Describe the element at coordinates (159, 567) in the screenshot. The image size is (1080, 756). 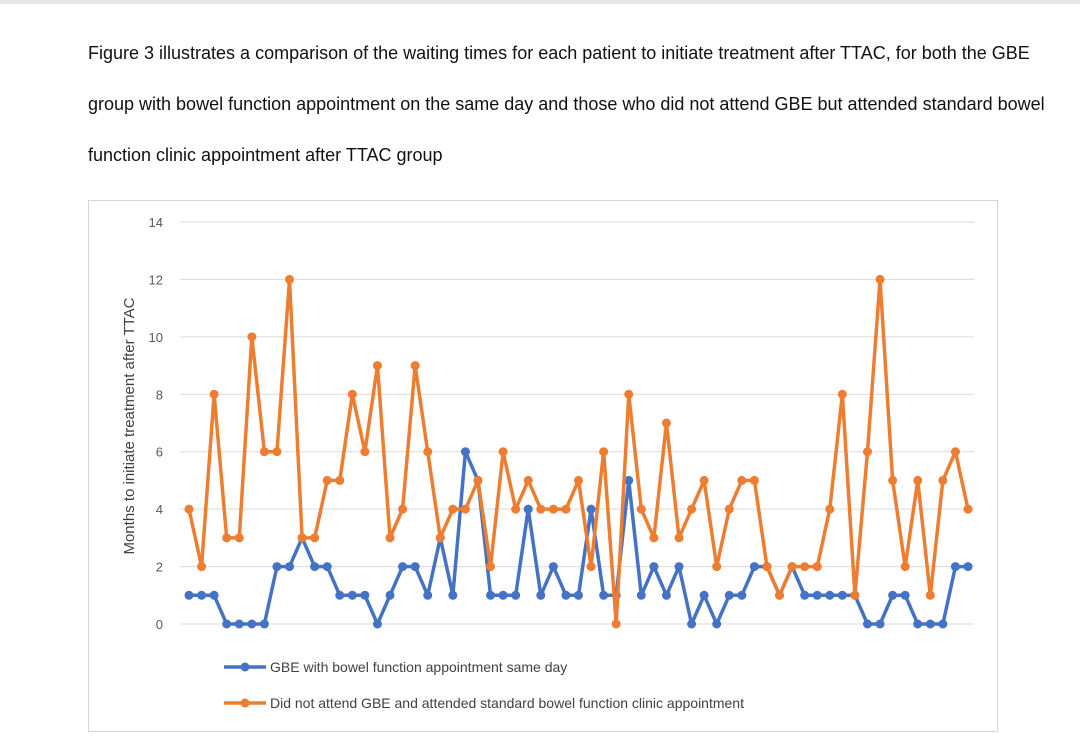
I see `y-tick-label: 2` at that location.